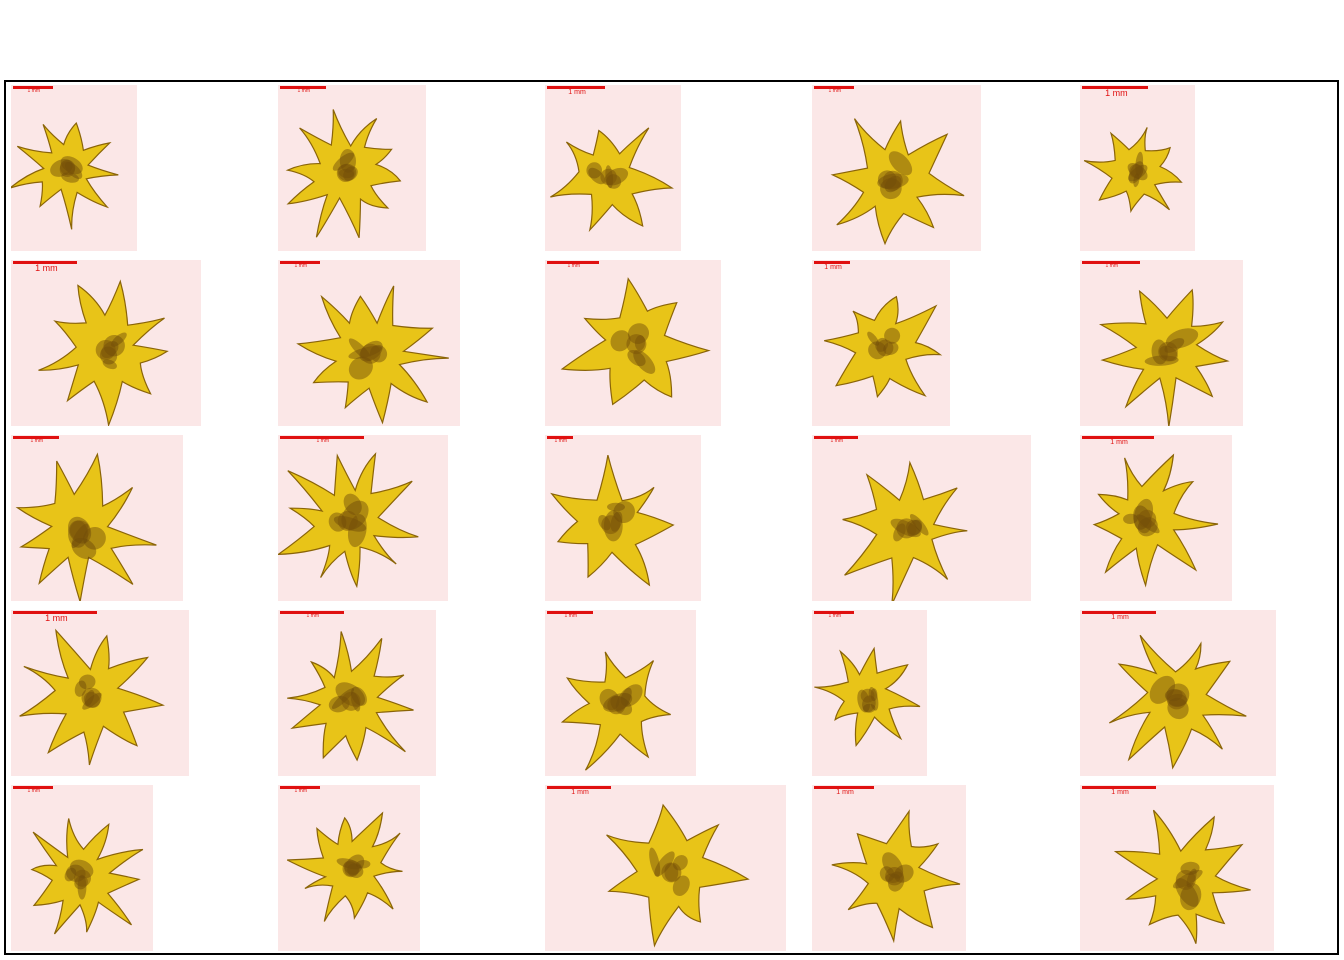 This screenshot has width=1344, height=960. I want to click on specimen-r1c3: 1 mm, so click(613, 168).